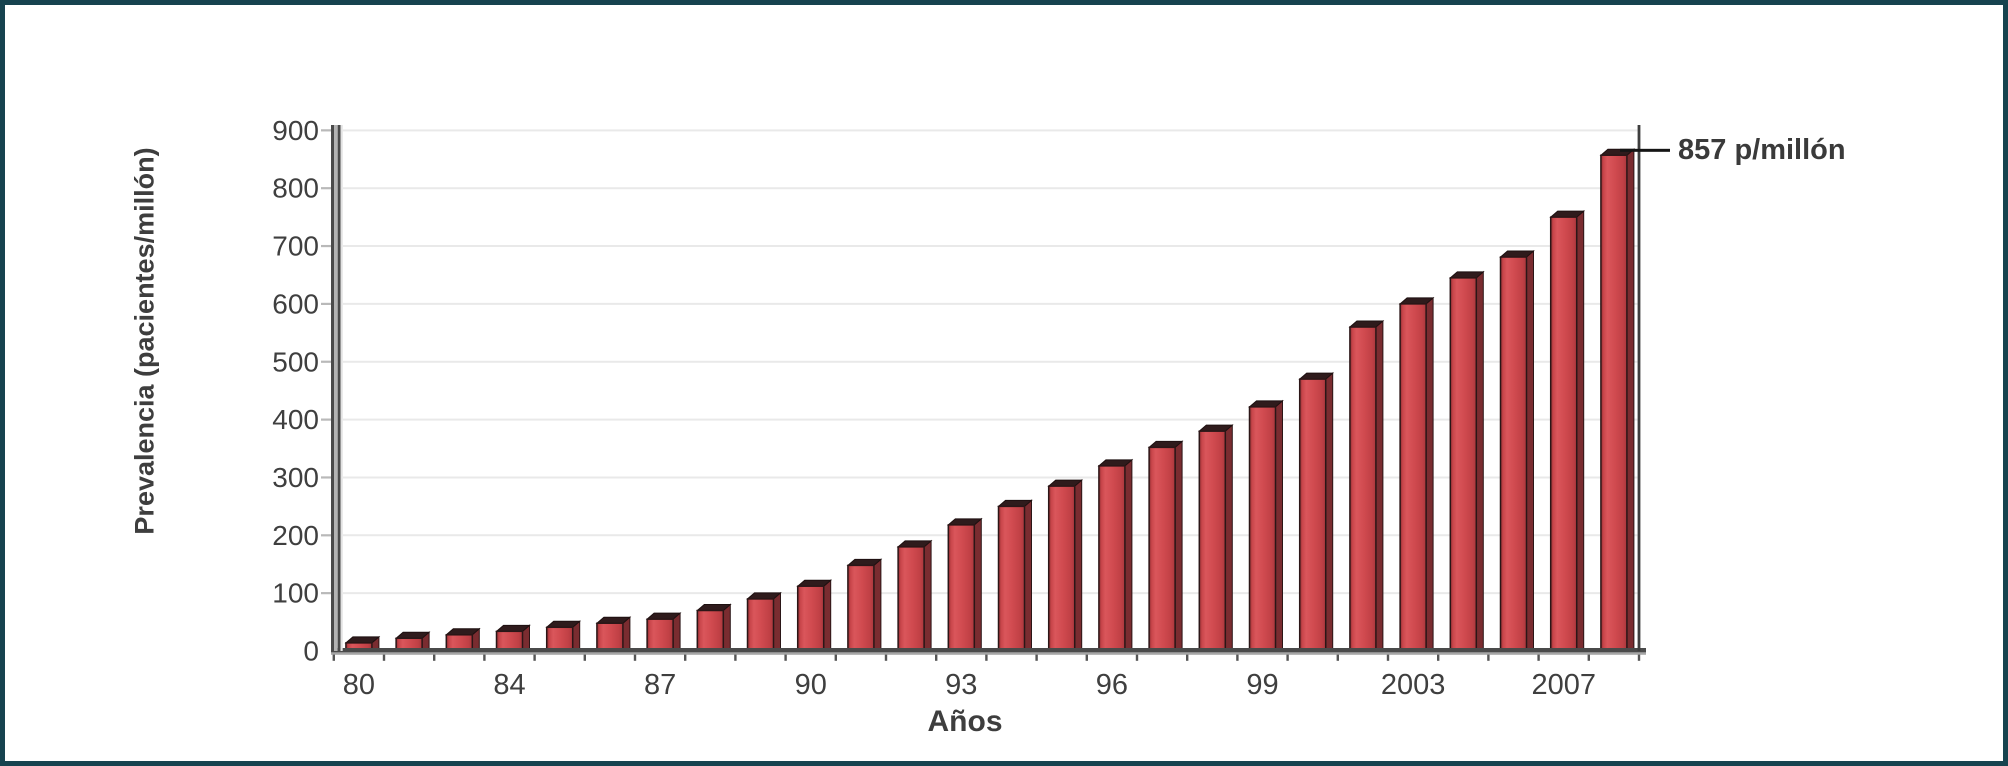 This screenshot has height=766, width=2008. Describe the element at coordinates (295, 130) in the screenshot. I see `y-tick-label: 900` at that location.